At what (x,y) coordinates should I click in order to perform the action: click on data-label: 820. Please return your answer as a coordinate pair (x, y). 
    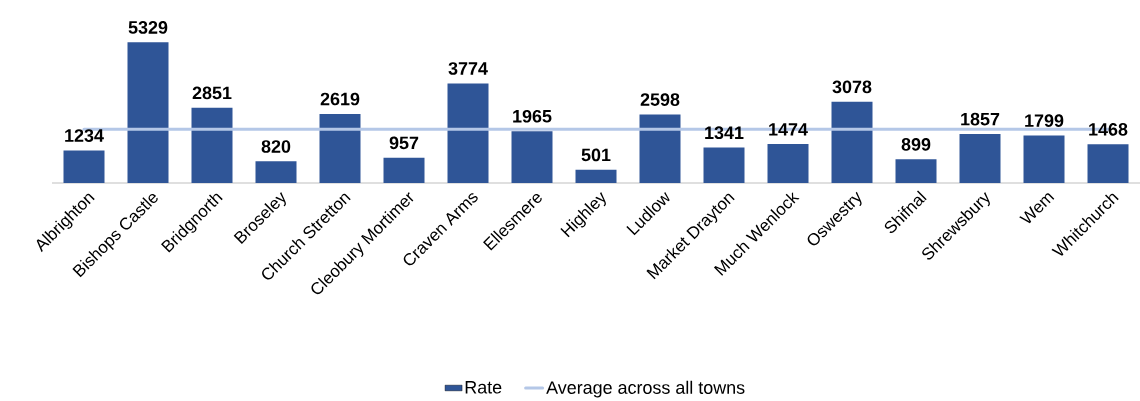
    Looking at the image, I should click on (276, 146).